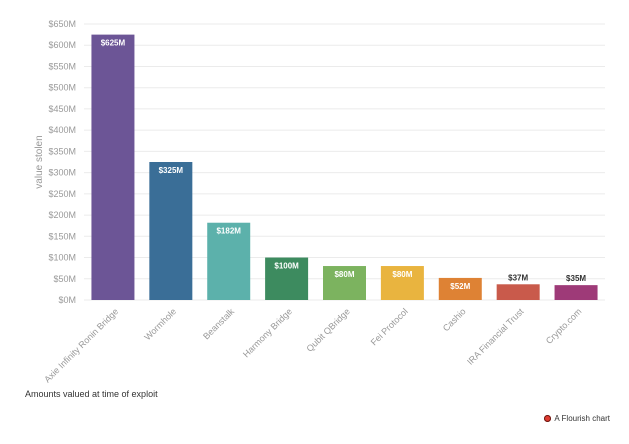 This screenshot has width=629, height=444. What do you see at coordinates (576, 278) in the screenshot?
I see `bar-value-label: $35M` at bounding box center [576, 278].